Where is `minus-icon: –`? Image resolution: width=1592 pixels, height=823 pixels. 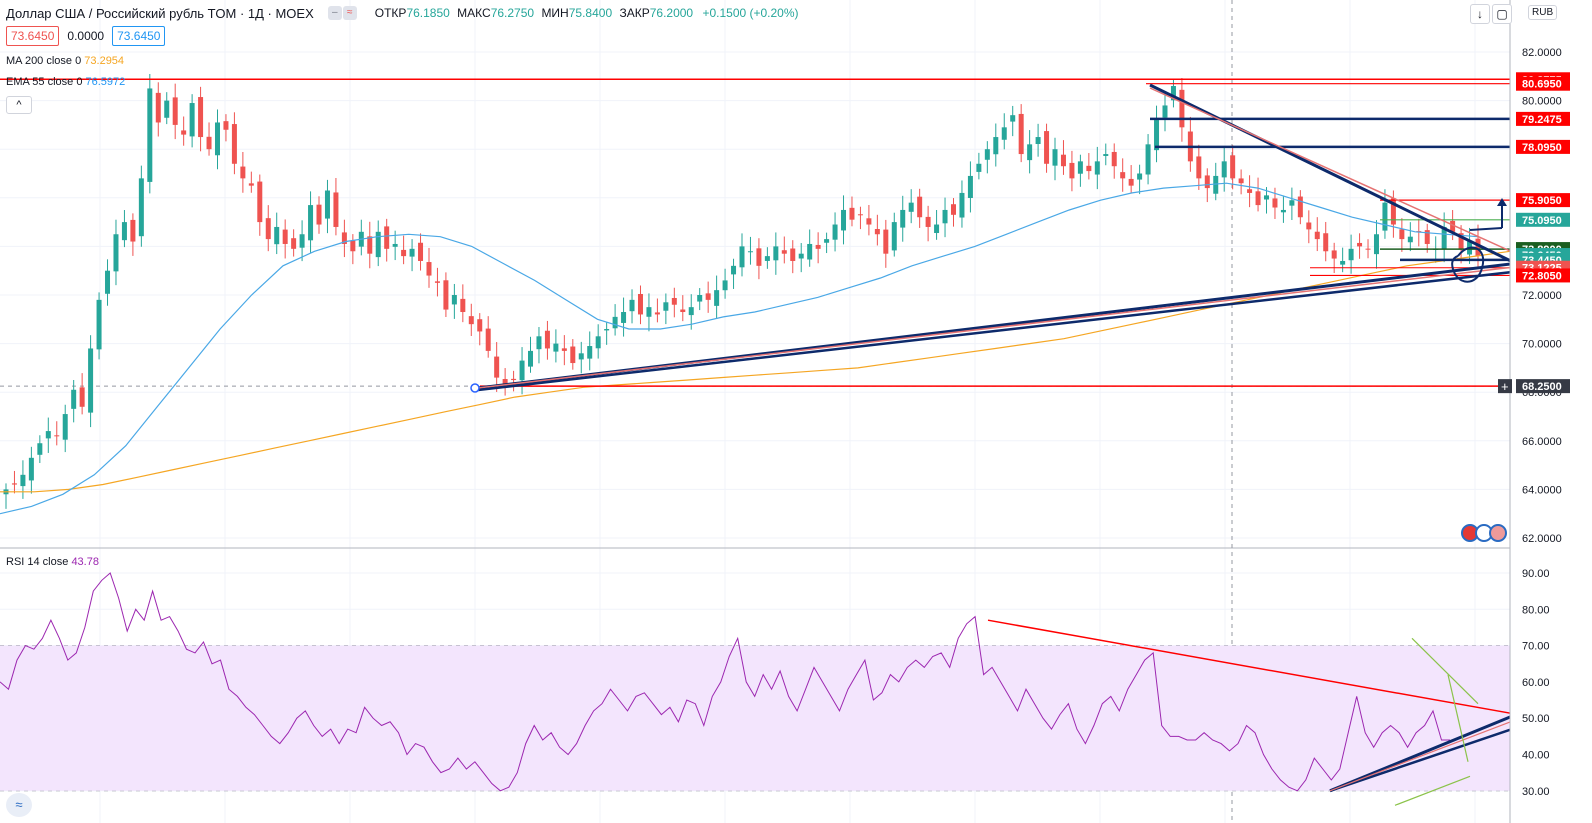
minus-icon: – is located at coordinates (334, 13).